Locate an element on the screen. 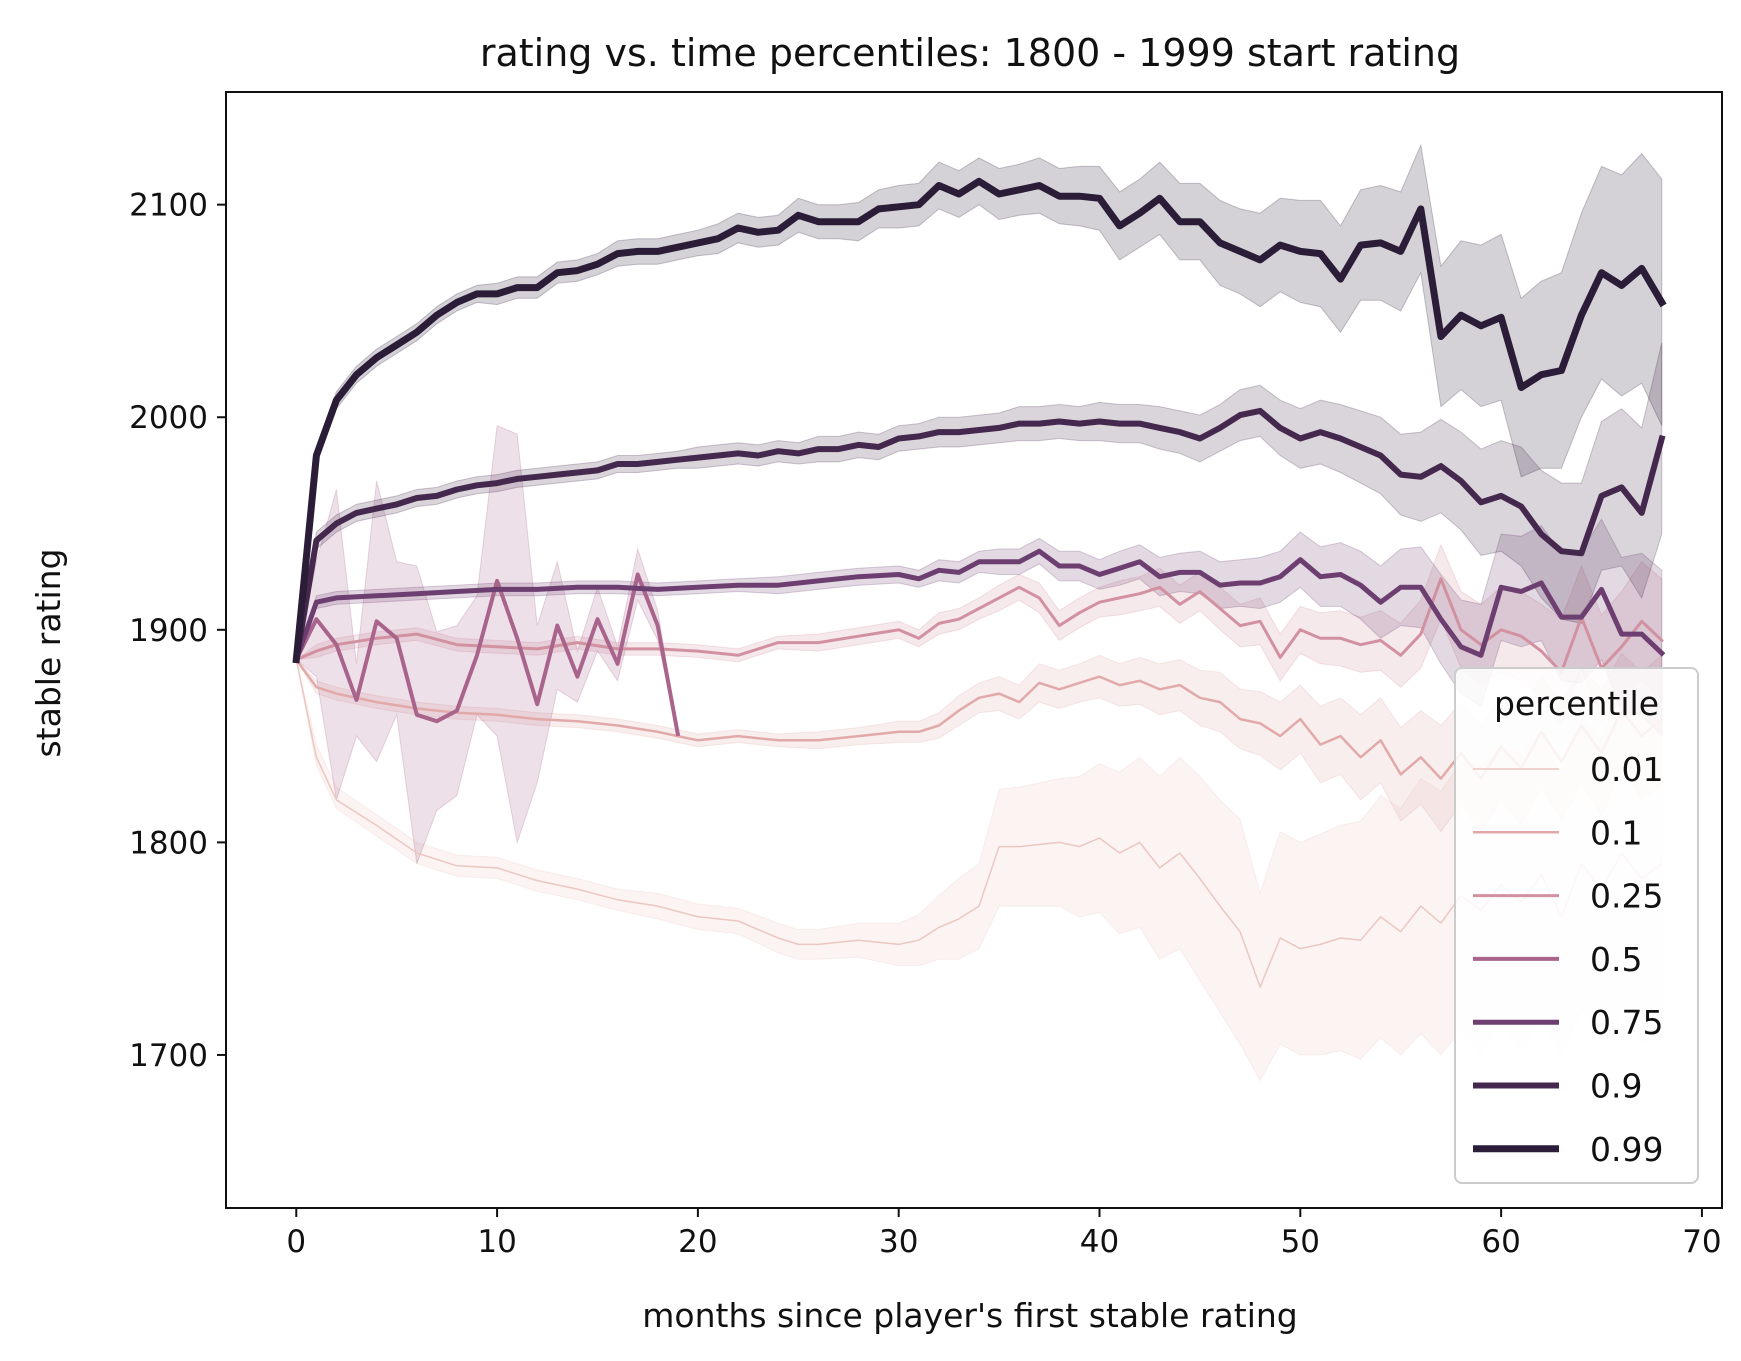 Image resolution: width=1741 pixels, height=1361 pixels. legend-label-0.9: 0.9 is located at coordinates (1616, 1086).